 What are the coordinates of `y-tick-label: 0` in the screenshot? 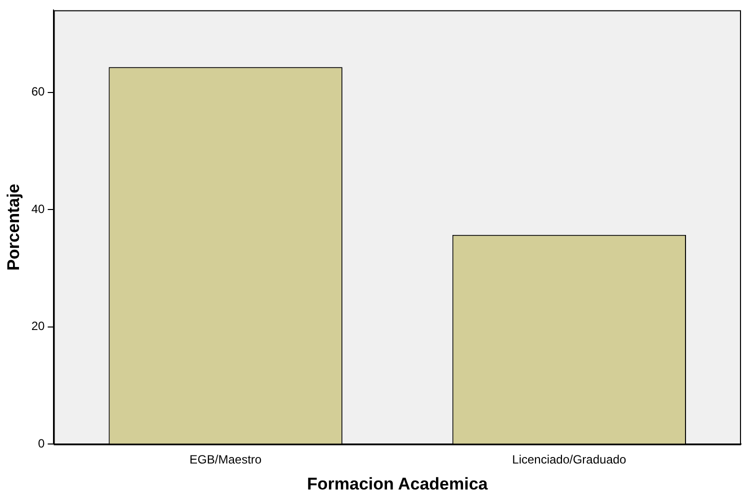 It's located at (42, 443).